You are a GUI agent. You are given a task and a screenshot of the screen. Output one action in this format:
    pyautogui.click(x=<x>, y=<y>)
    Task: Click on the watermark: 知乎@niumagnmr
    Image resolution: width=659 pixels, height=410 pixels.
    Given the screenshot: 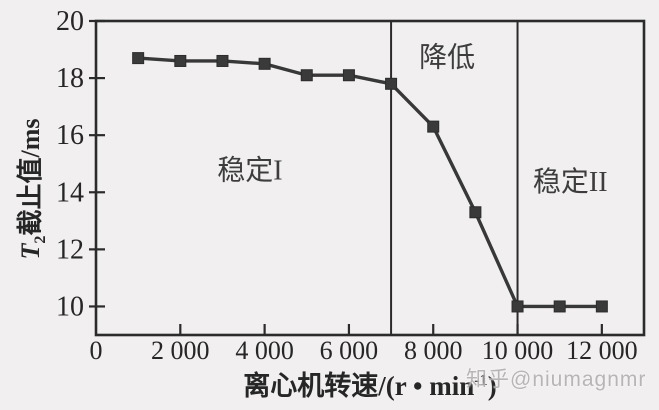 What is the action you would take?
    pyautogui.click(x=556, y=379)
    